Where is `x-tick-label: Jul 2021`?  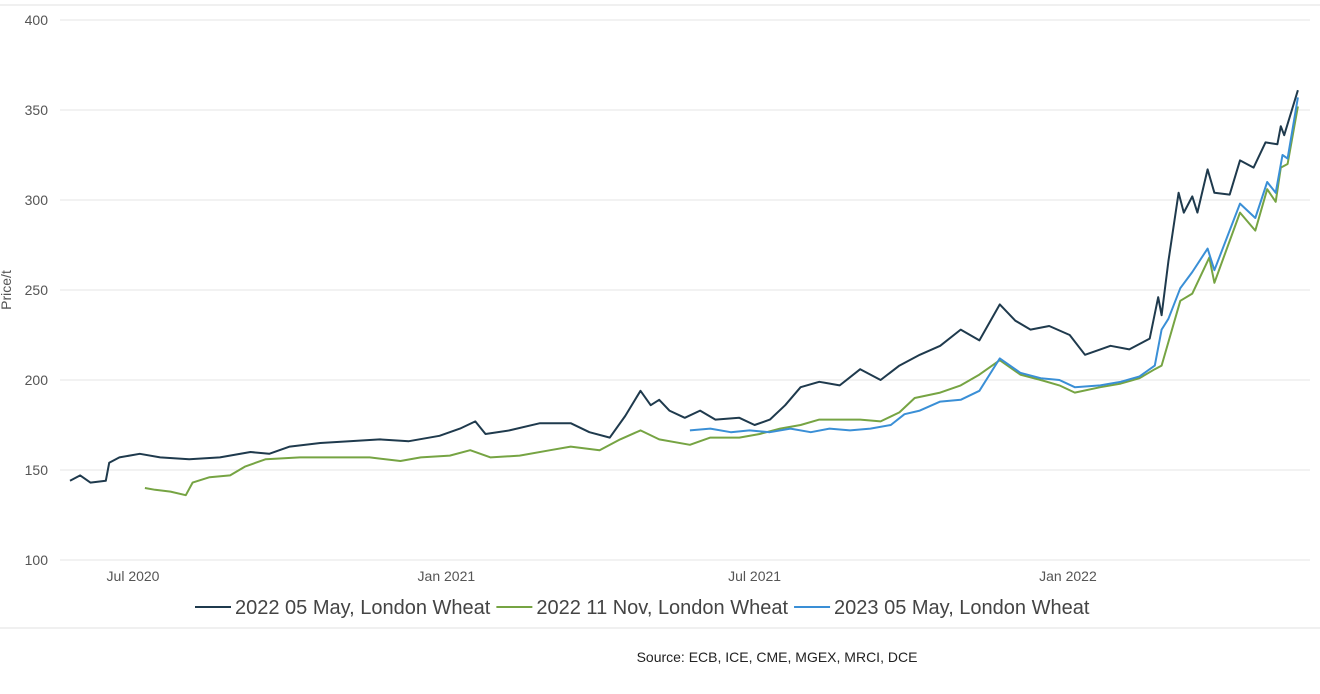 x-tick-label: Jul 2021 is located at coordinates (754, 576).